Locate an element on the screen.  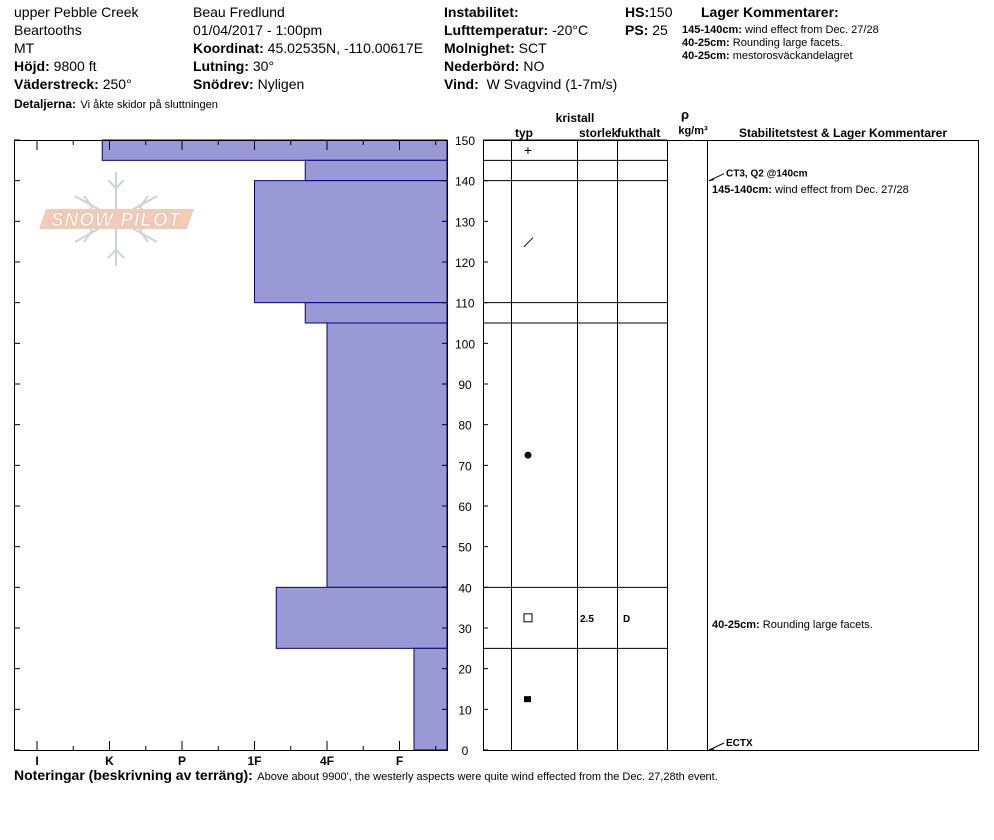
wind-label: Vind: is located at coordinates (461, 84).